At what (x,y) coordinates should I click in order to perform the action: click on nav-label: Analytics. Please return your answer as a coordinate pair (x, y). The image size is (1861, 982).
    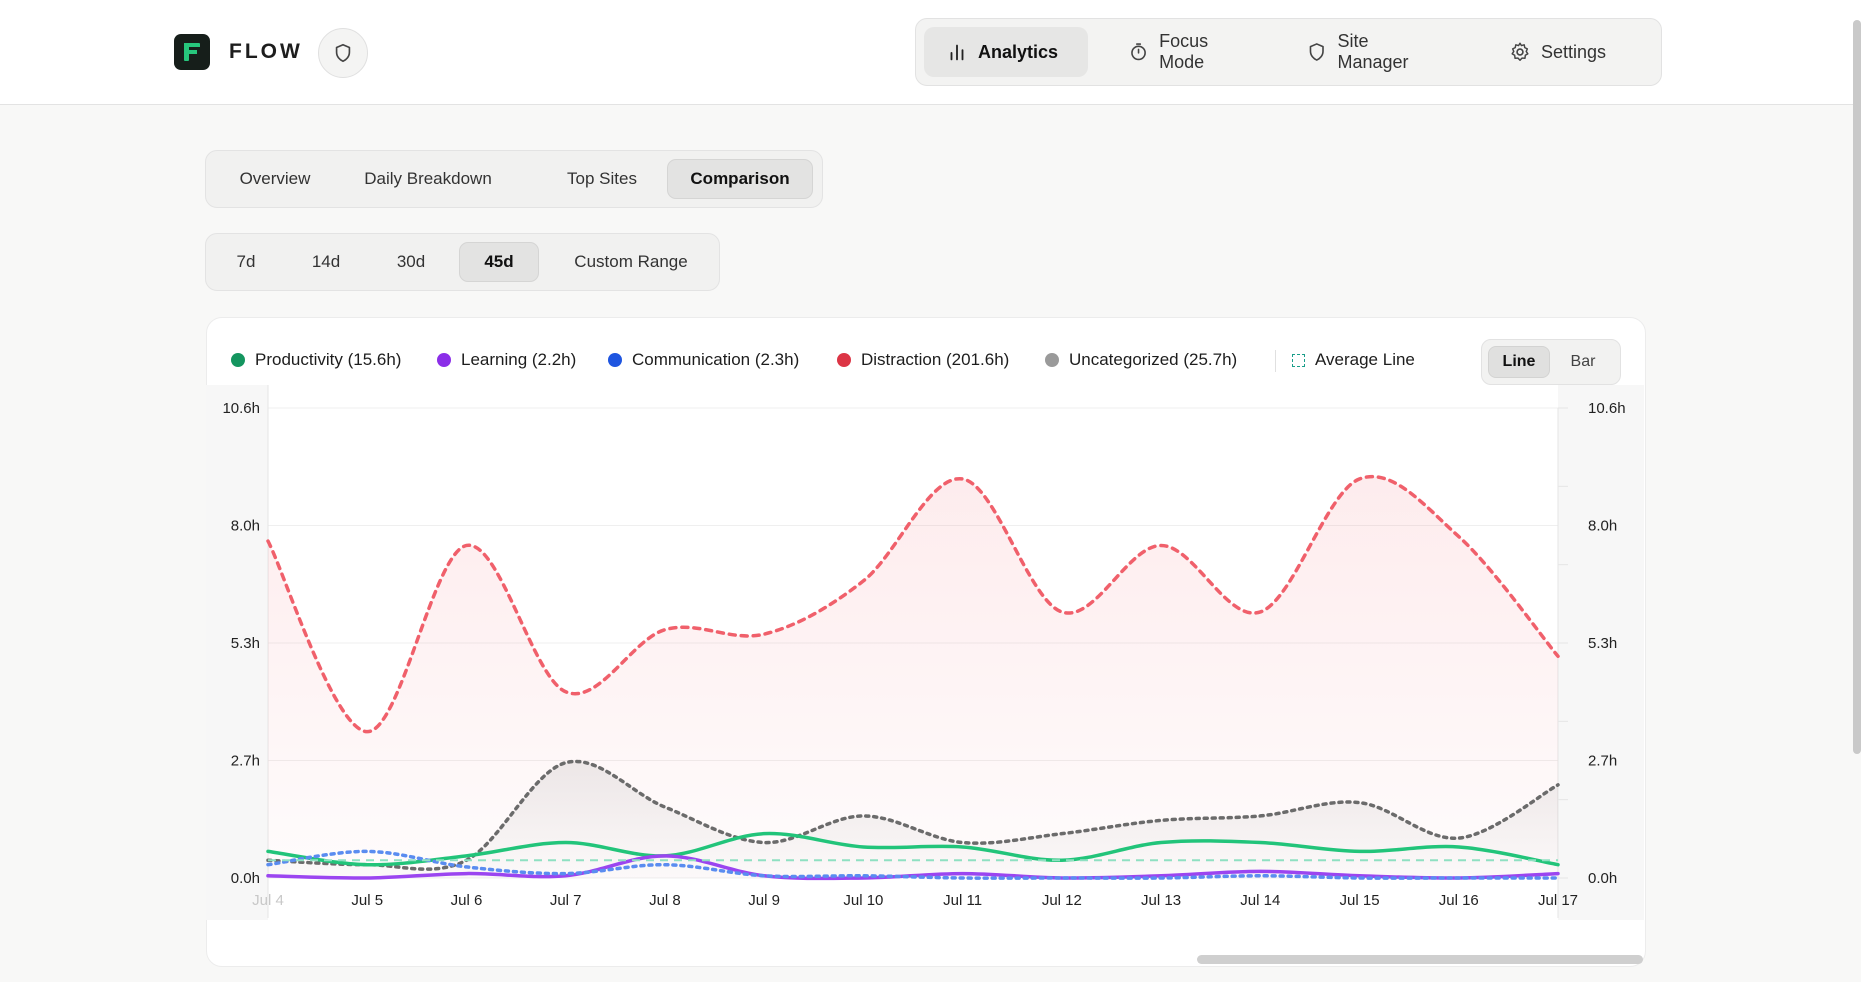
    Looking at the image, I should click on (1018, 51).